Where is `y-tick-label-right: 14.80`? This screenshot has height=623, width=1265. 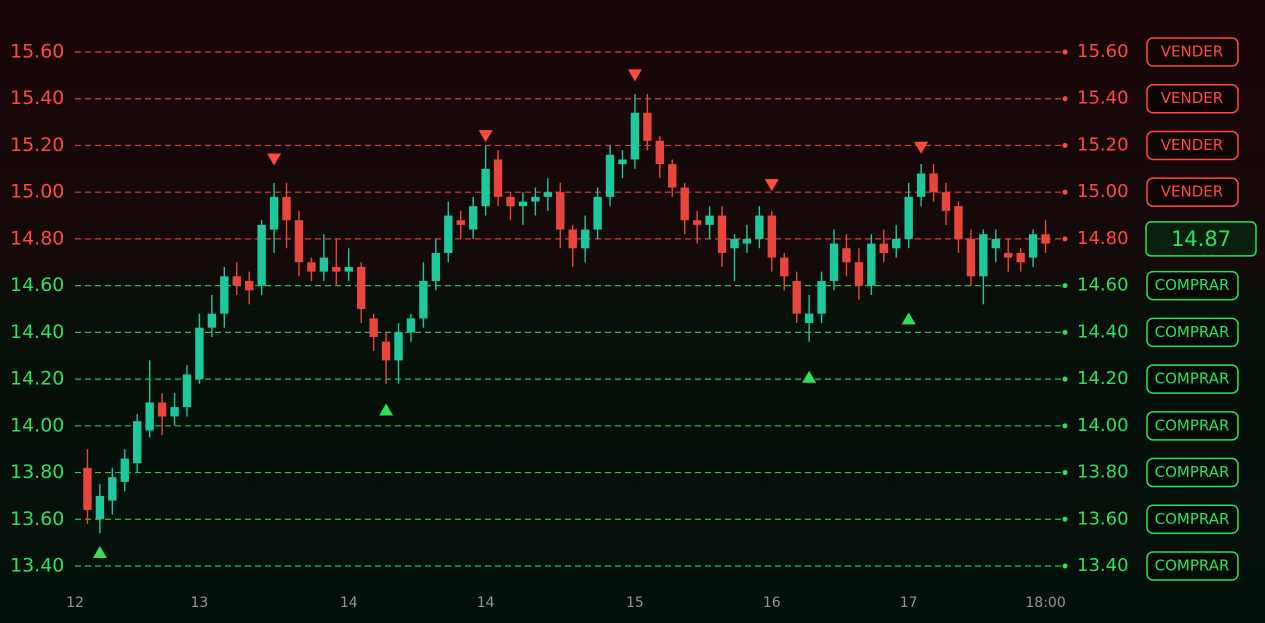 y-tick-label-right: 14.80 is located at coordinates (1103, 238).